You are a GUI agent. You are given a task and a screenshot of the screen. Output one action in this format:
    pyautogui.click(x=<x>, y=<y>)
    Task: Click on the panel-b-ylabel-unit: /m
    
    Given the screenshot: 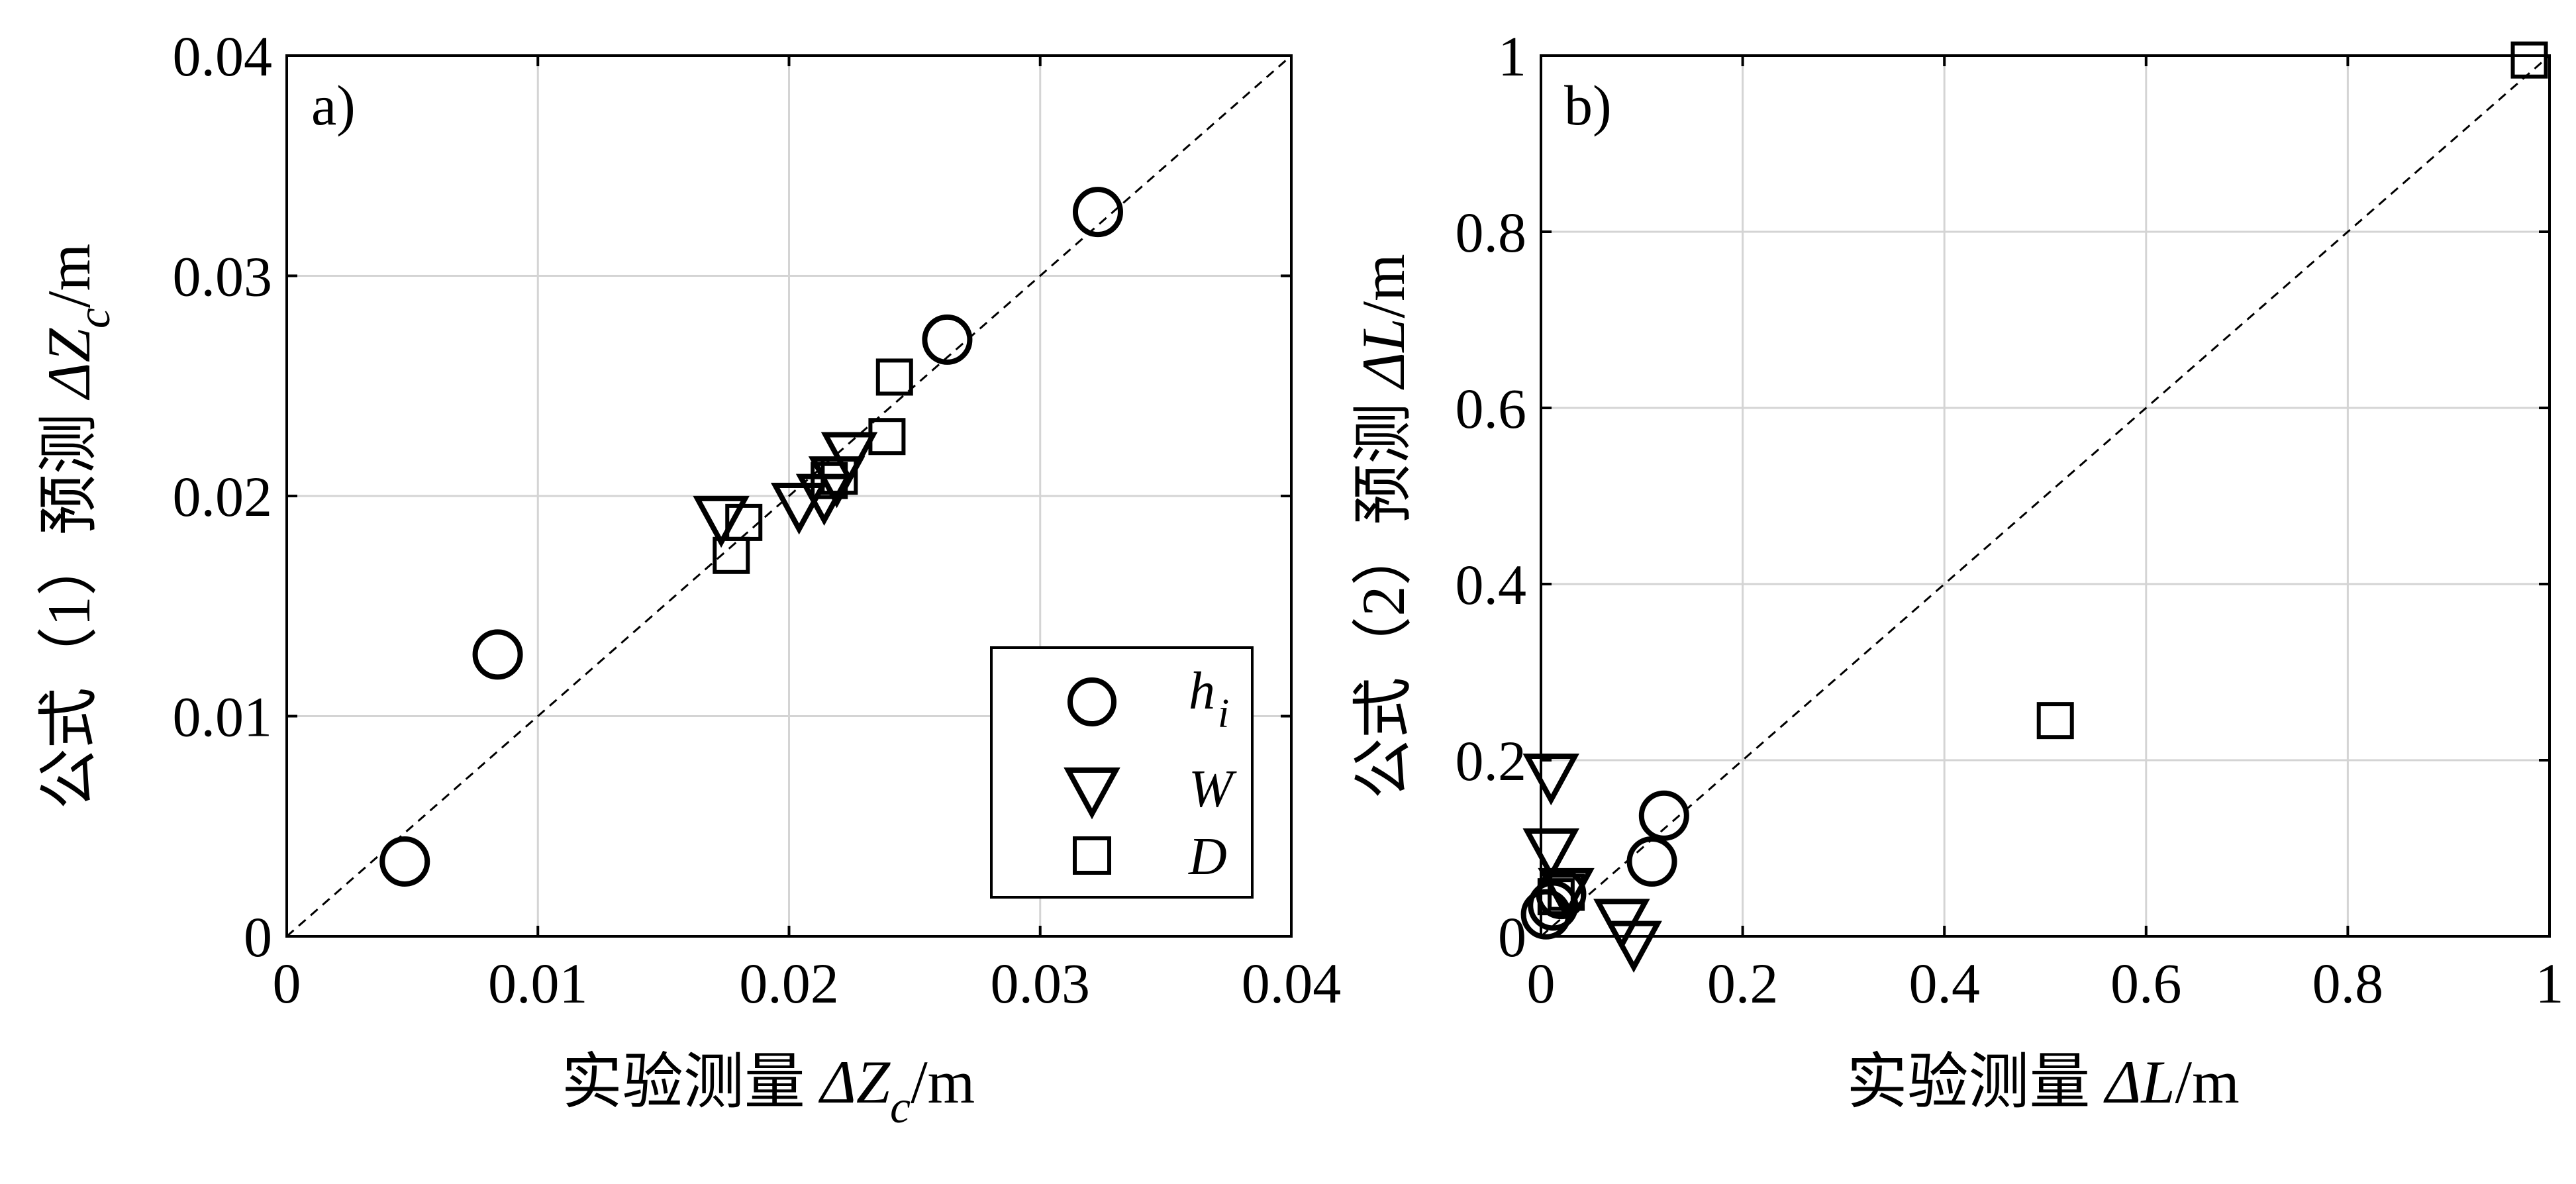 What is the action you would take?
    pyautogui.click(x=1383, y=286)
    